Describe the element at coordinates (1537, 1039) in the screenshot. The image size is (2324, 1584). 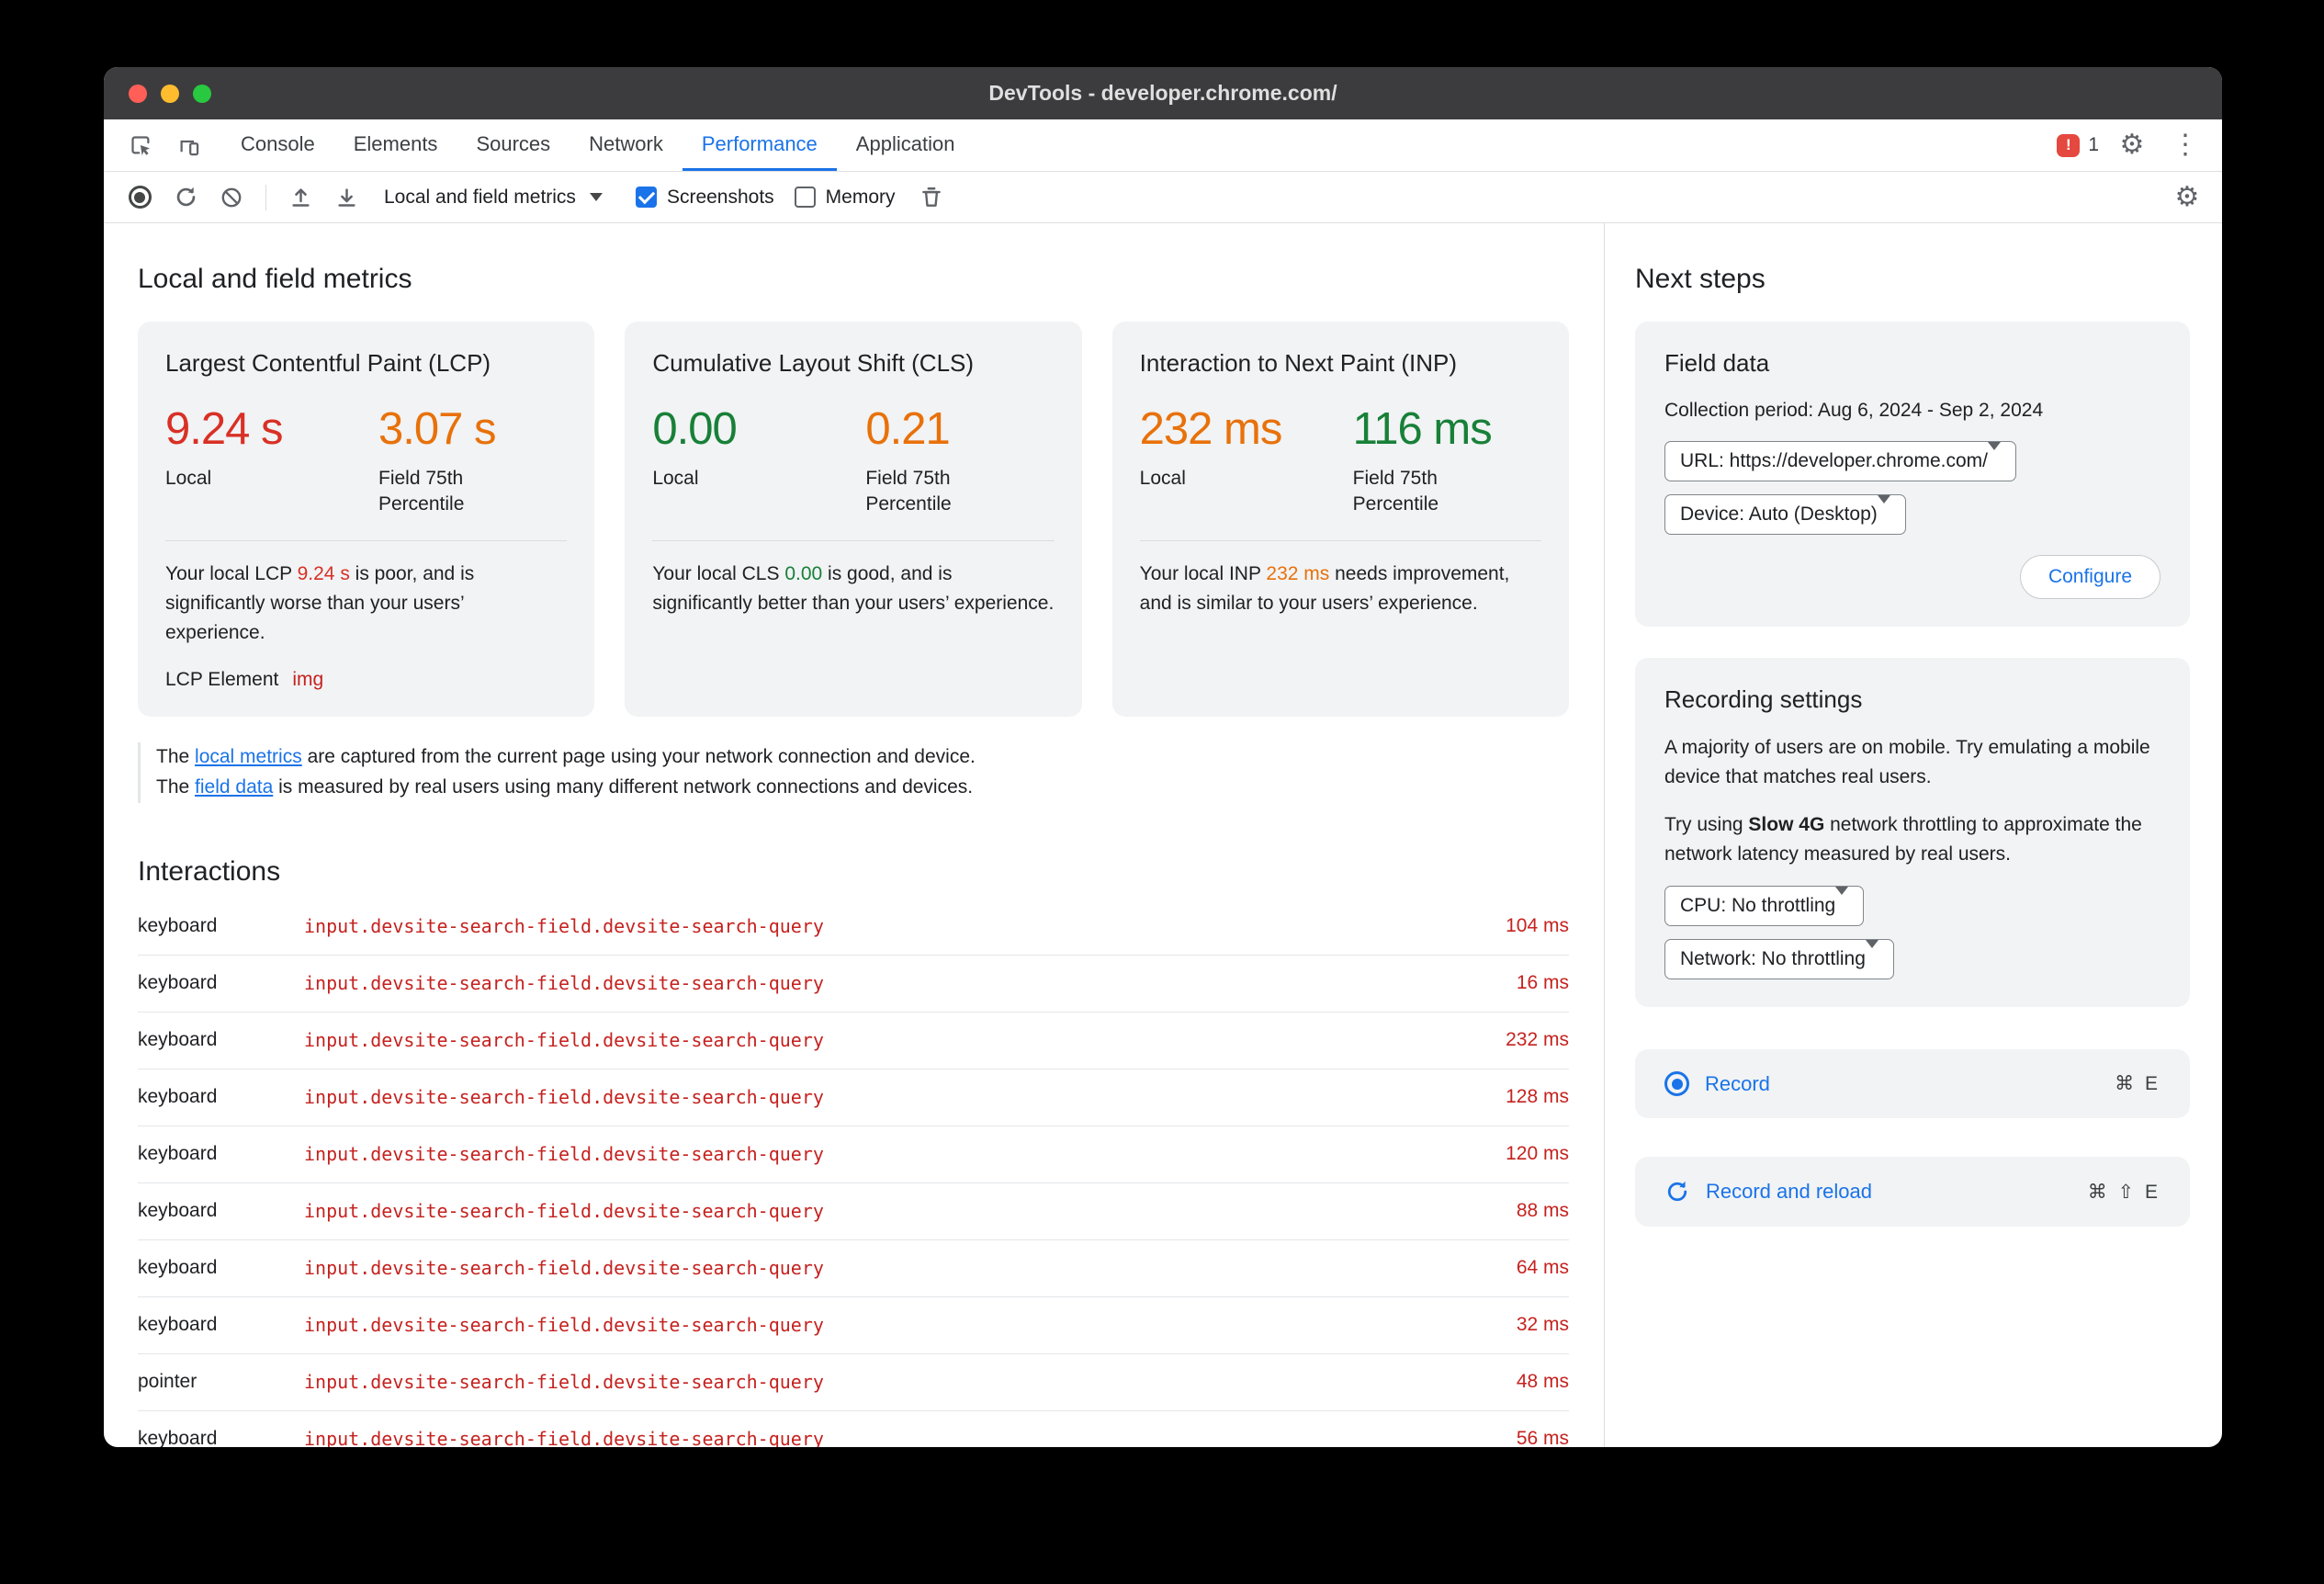
I see `interaction-duration: 232 ms` at that location.